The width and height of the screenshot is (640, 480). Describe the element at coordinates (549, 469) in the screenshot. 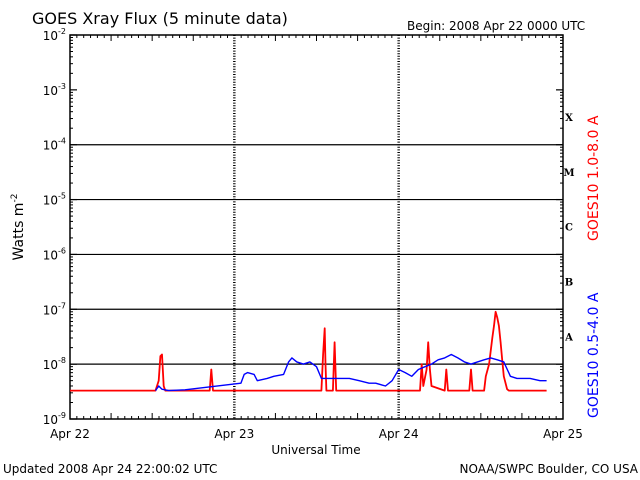

I see `credit-text: NOAA/SWPC Boulder, CO USA` at that location.